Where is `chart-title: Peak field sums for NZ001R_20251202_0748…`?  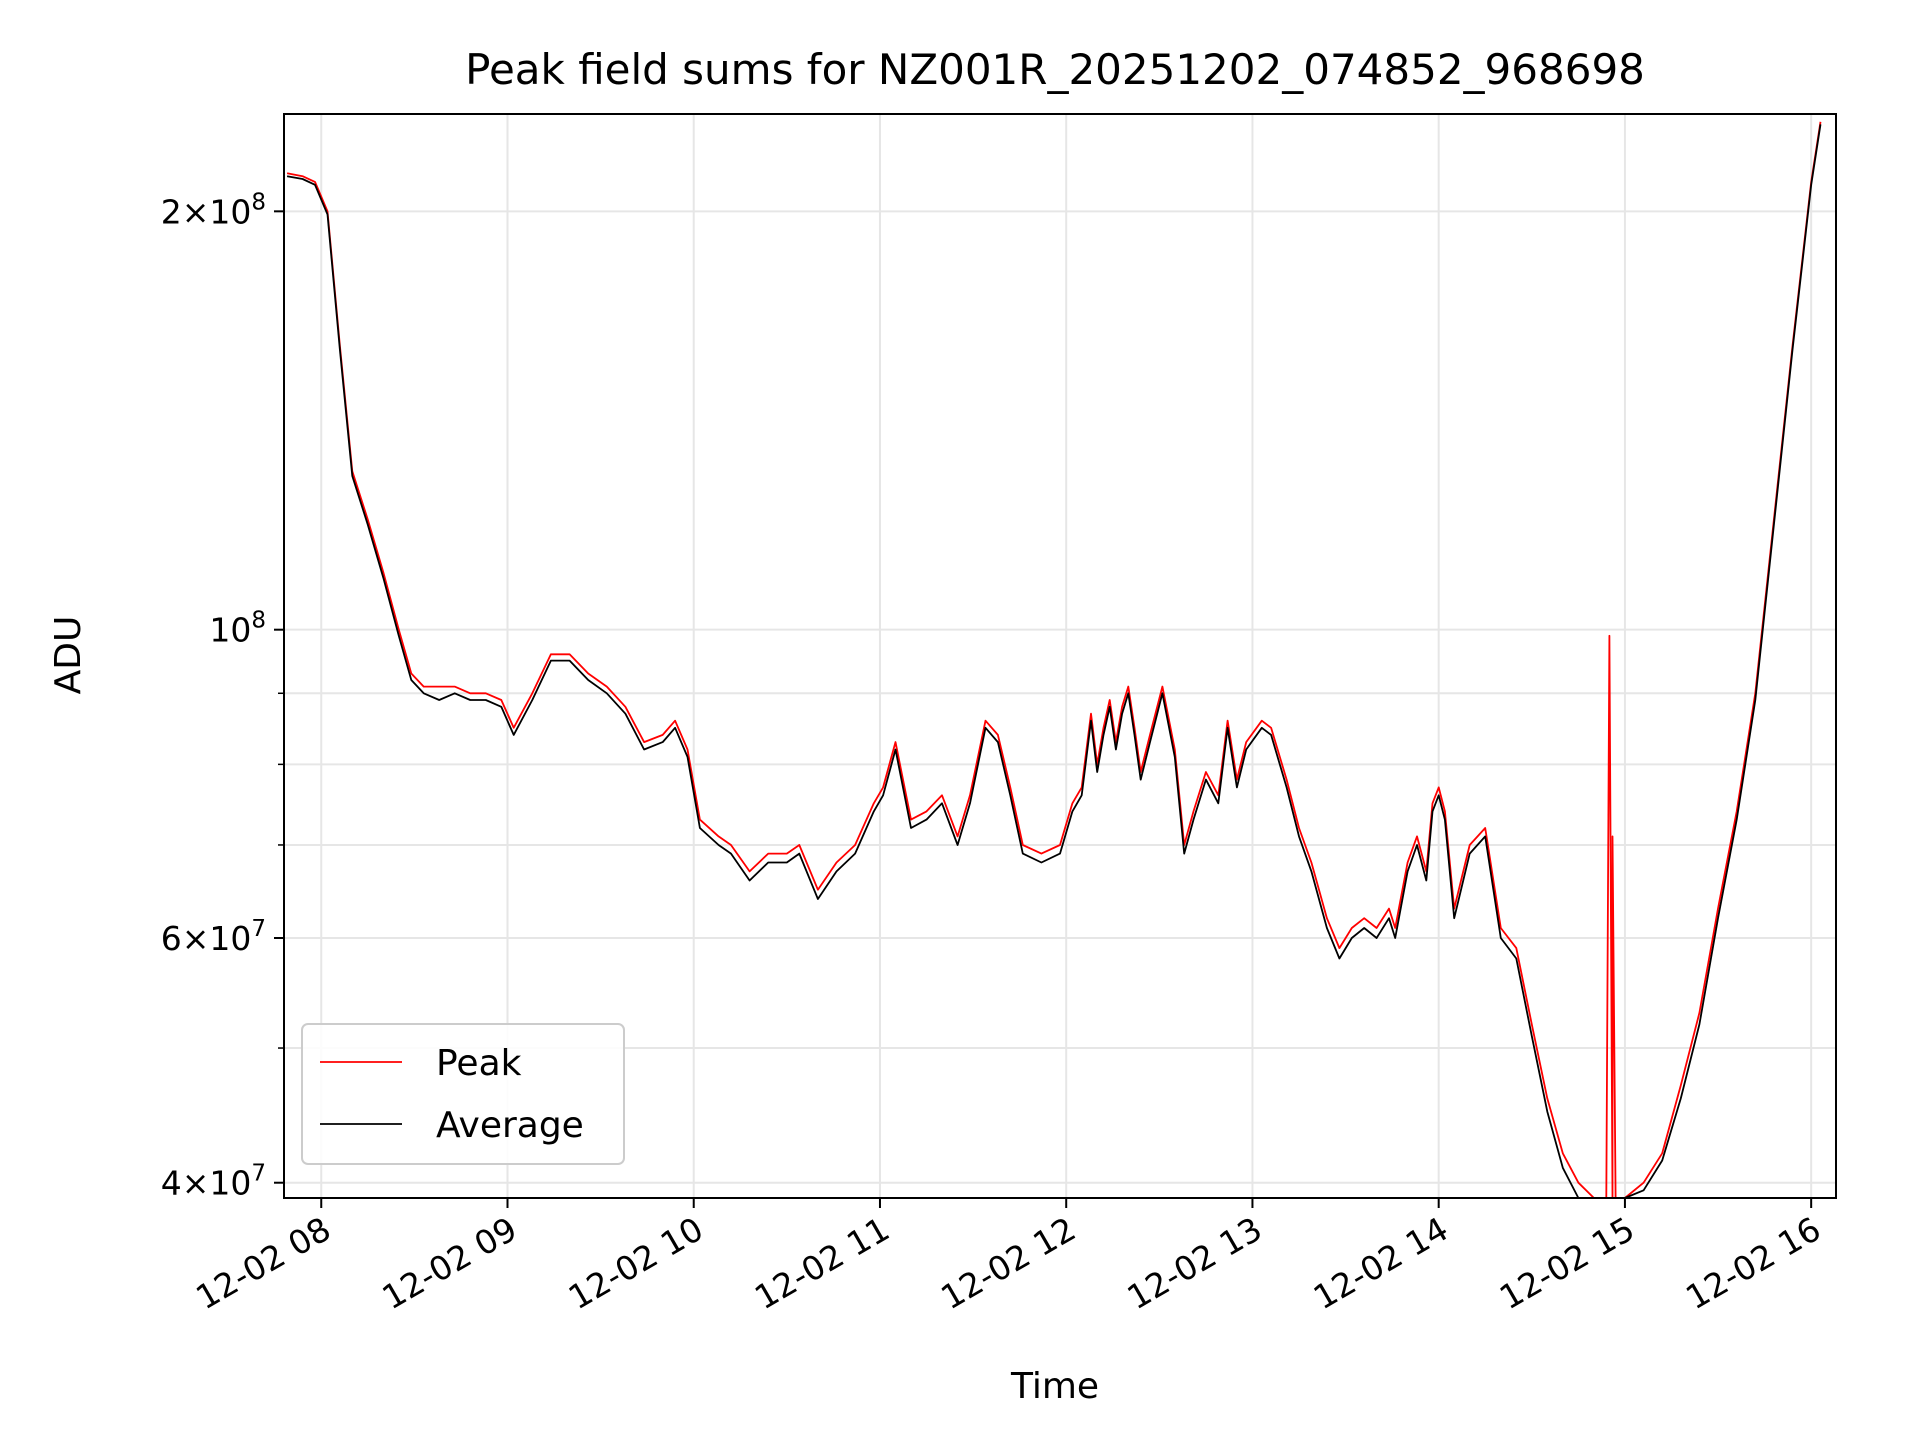 chart-title: Peak field sums for NZ001R_20251202_0748… is located at coordinates (1055, 69).